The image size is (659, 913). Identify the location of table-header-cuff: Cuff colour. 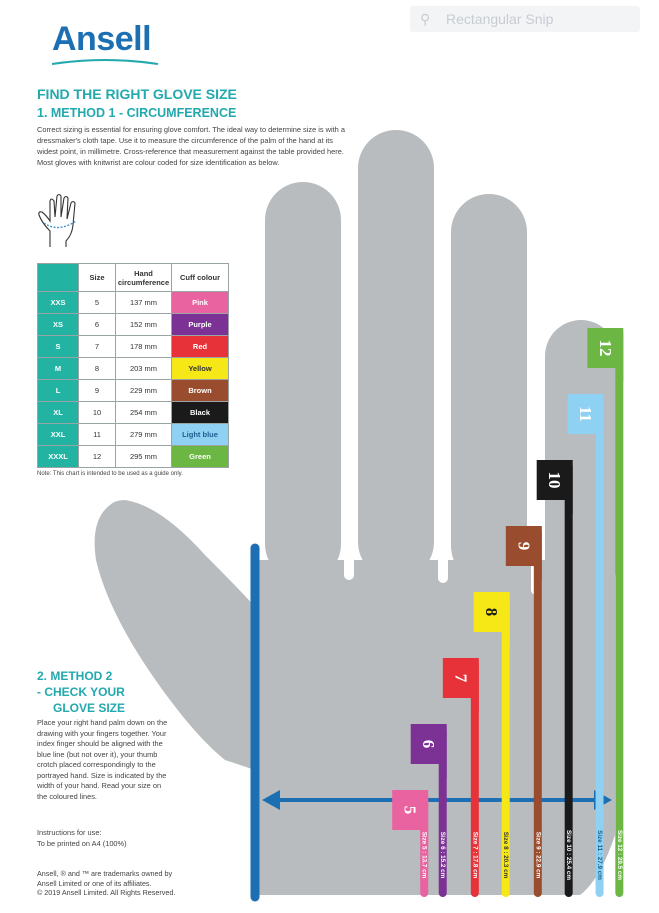
(200, 277).